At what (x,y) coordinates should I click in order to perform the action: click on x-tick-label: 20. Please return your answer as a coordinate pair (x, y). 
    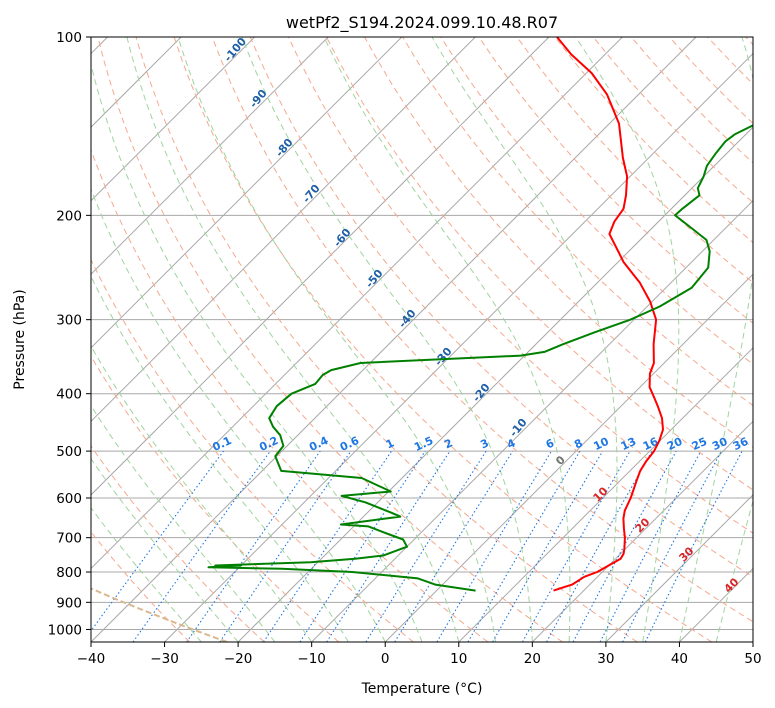
    Looking at the image, I should click on (532, 659).